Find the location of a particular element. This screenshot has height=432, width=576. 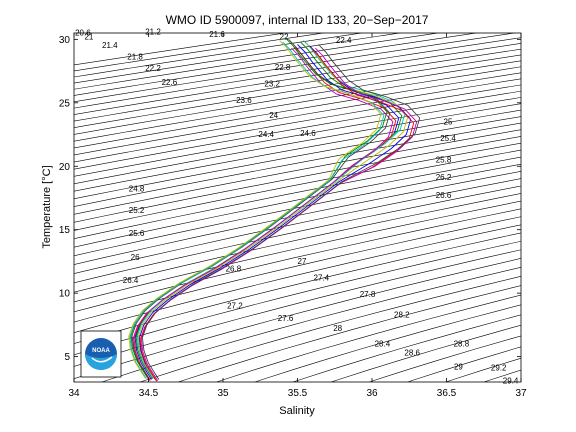

x-tick-label: 36 is located at coordinates (372, 393).